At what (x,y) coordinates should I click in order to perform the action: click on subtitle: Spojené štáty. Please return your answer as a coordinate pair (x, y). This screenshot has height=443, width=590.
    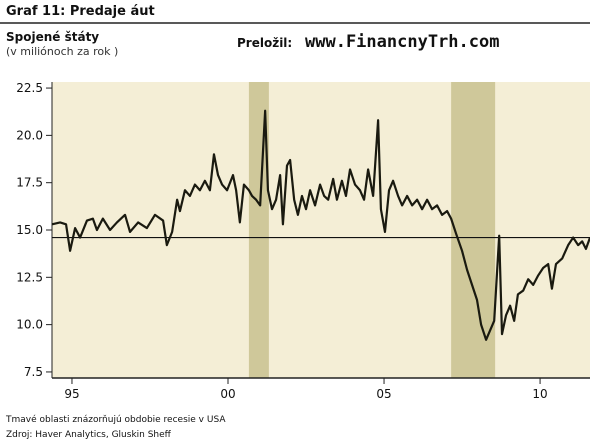
    Looking at the image, I should click on (52, 37).